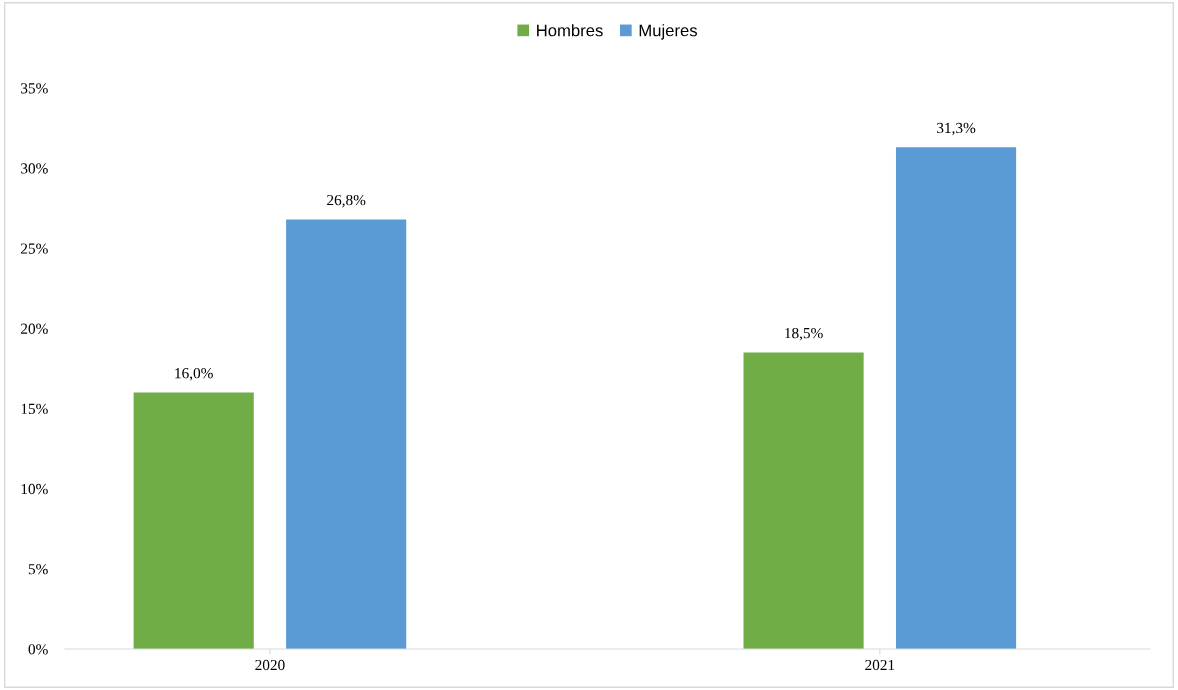 The width and height of the screenshot is (1178, 690). Describe the element at coordinates (346, 201) in the screenshot. I see `data-label: 26,8%` at that location.